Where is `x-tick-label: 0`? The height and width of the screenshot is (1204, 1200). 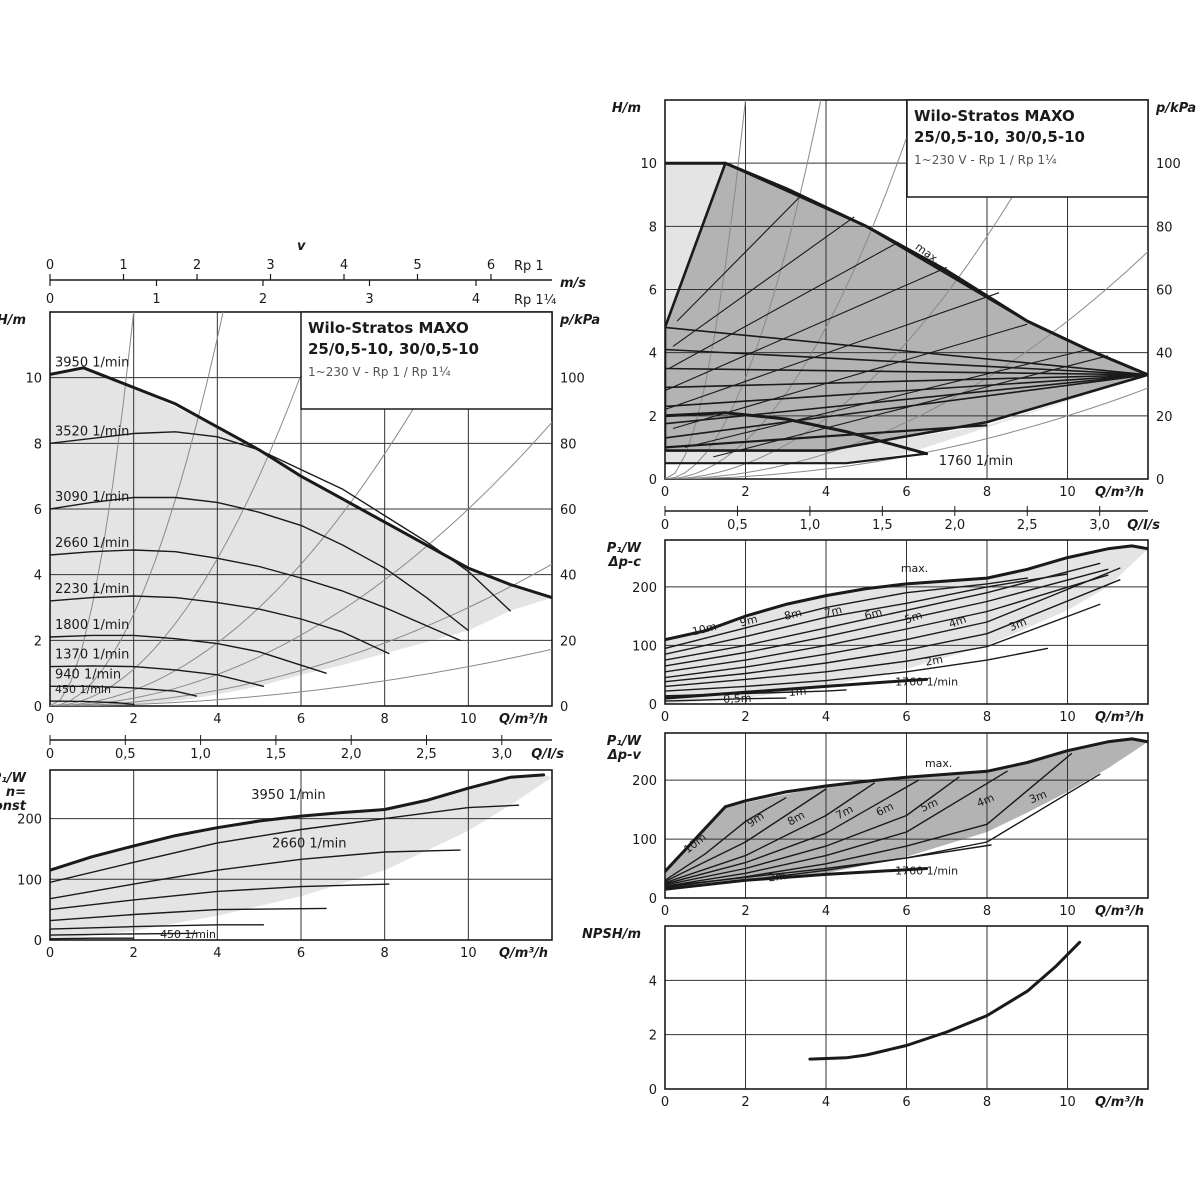 x-tick-label: 0 is located at coordinates (665, 717).